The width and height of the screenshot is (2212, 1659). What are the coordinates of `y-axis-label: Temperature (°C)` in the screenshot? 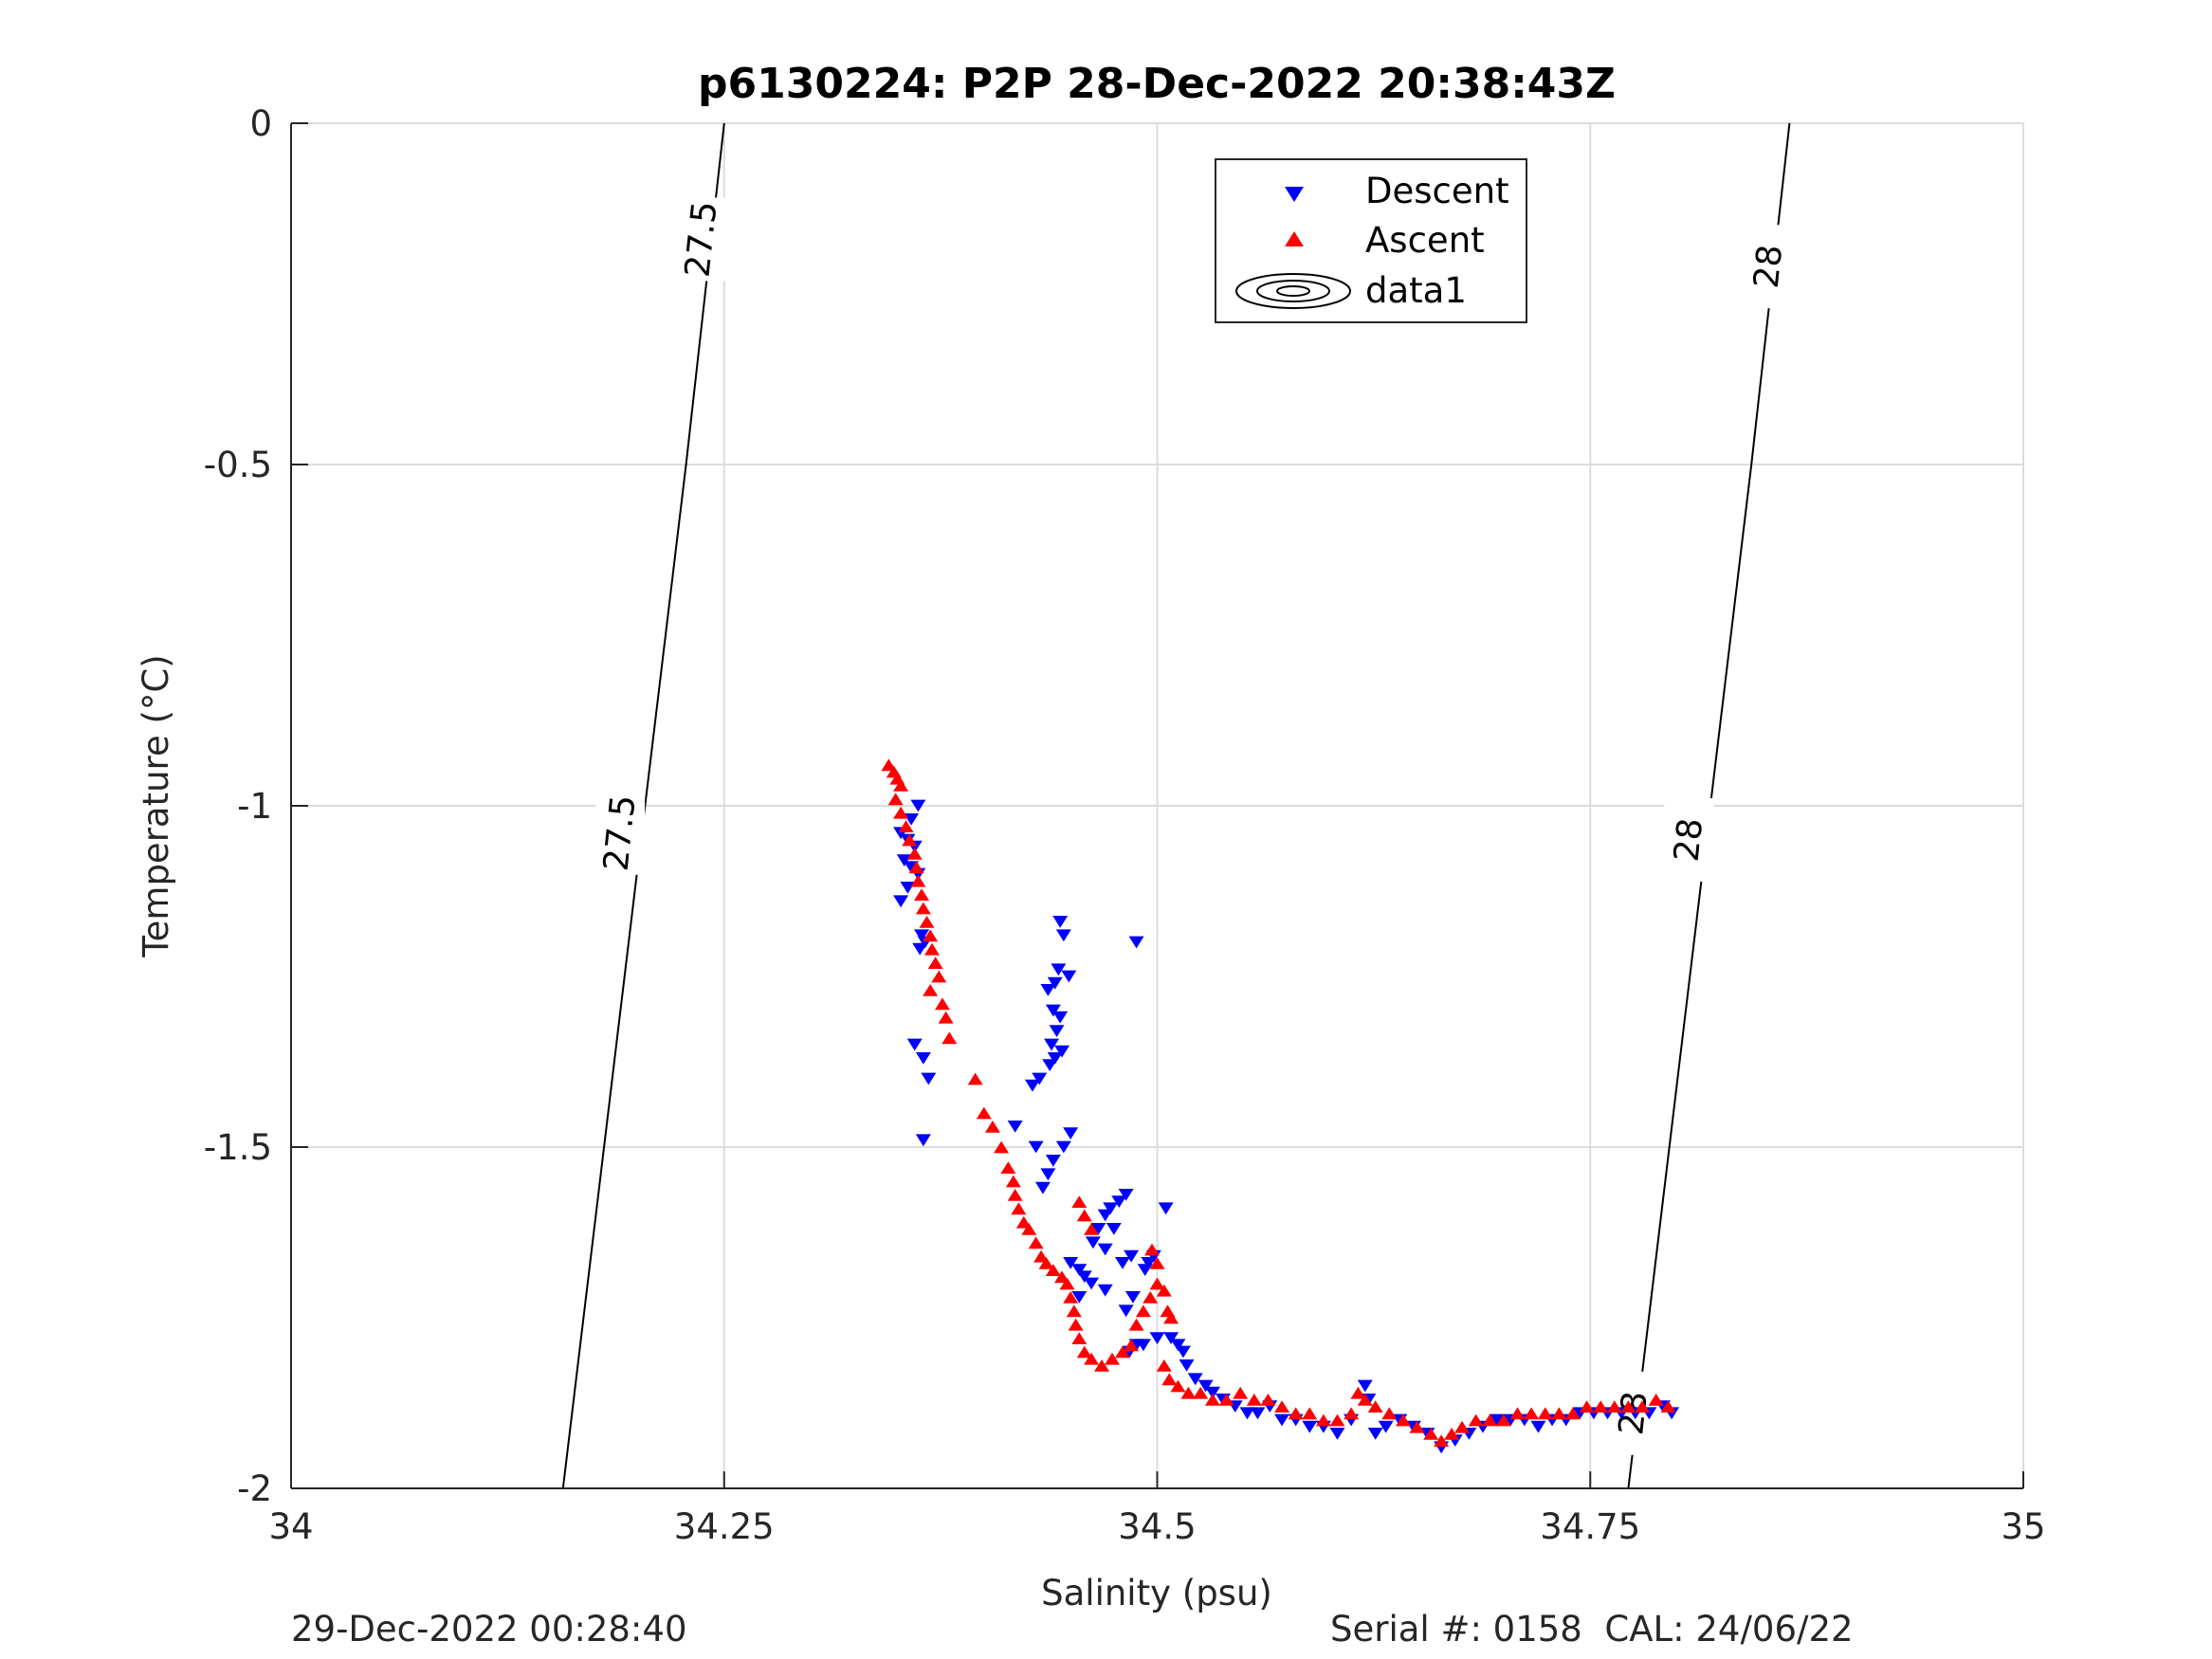 It's located at (156, 805).